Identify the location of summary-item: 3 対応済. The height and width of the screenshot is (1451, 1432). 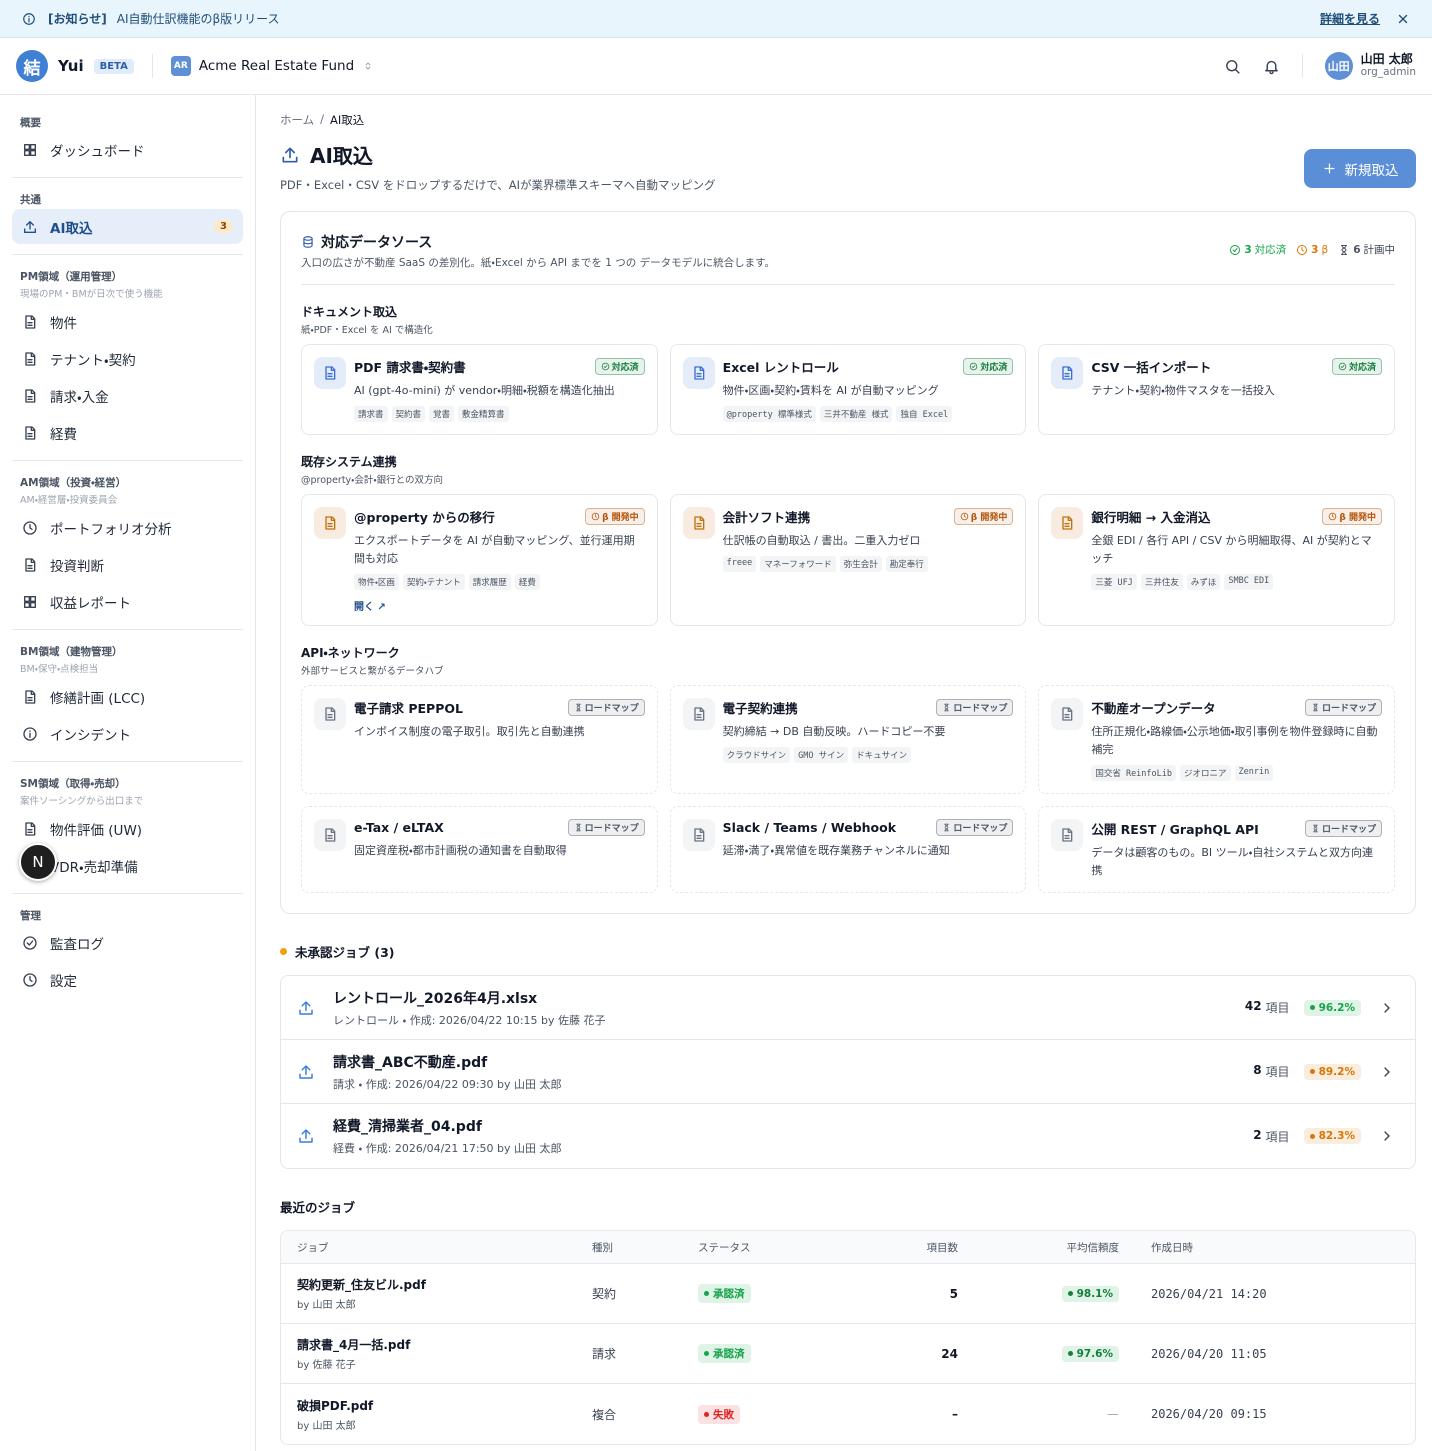
(1257, 249).